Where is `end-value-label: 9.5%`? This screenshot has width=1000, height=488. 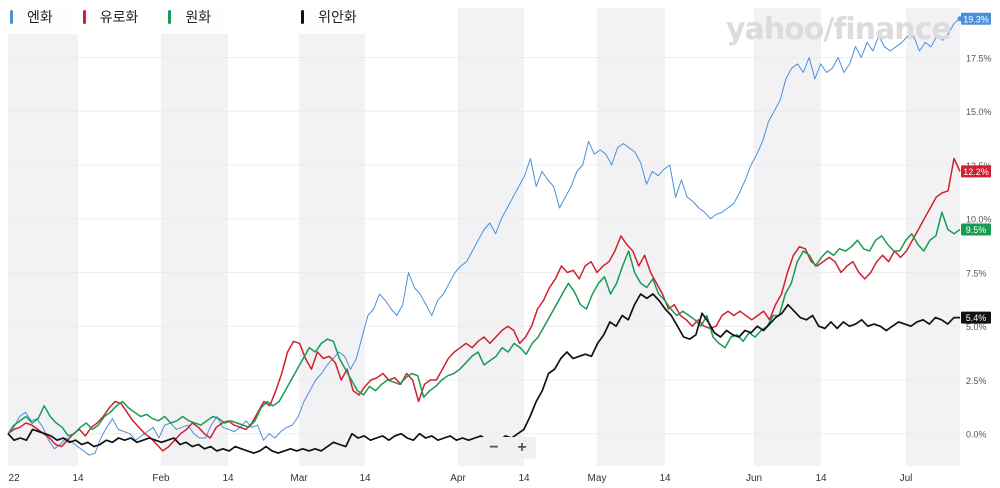
end-value-label: 9.5% is located at coordinates (976, 230).